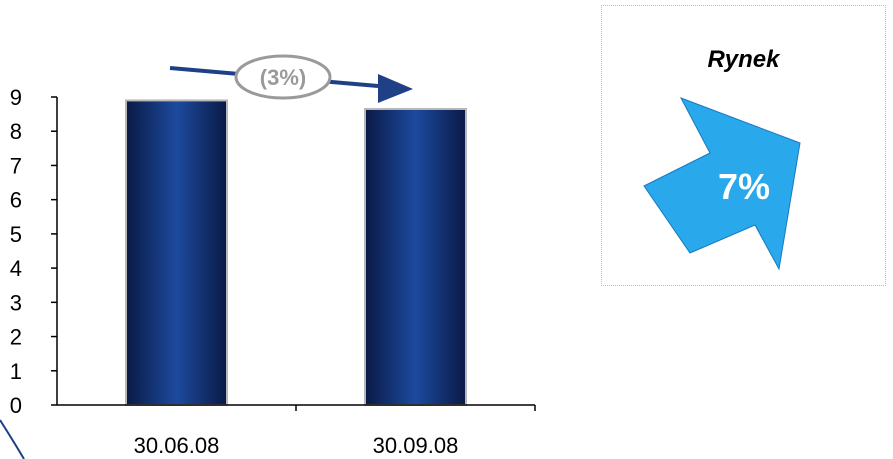 This screenshot has height=459, width=893. What do you see at coordinates (16, 371) in the screenshot?
I see `y-tick-label: 1` at bounding box center [16, 371].